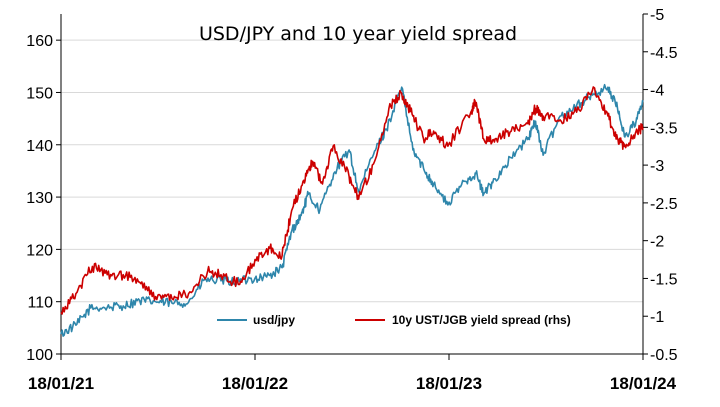  What do you see at coordinates (61, 383) in the screenshot?
I see `x-tick-label-0: 18/01/21` at bounding box center [61, 383].